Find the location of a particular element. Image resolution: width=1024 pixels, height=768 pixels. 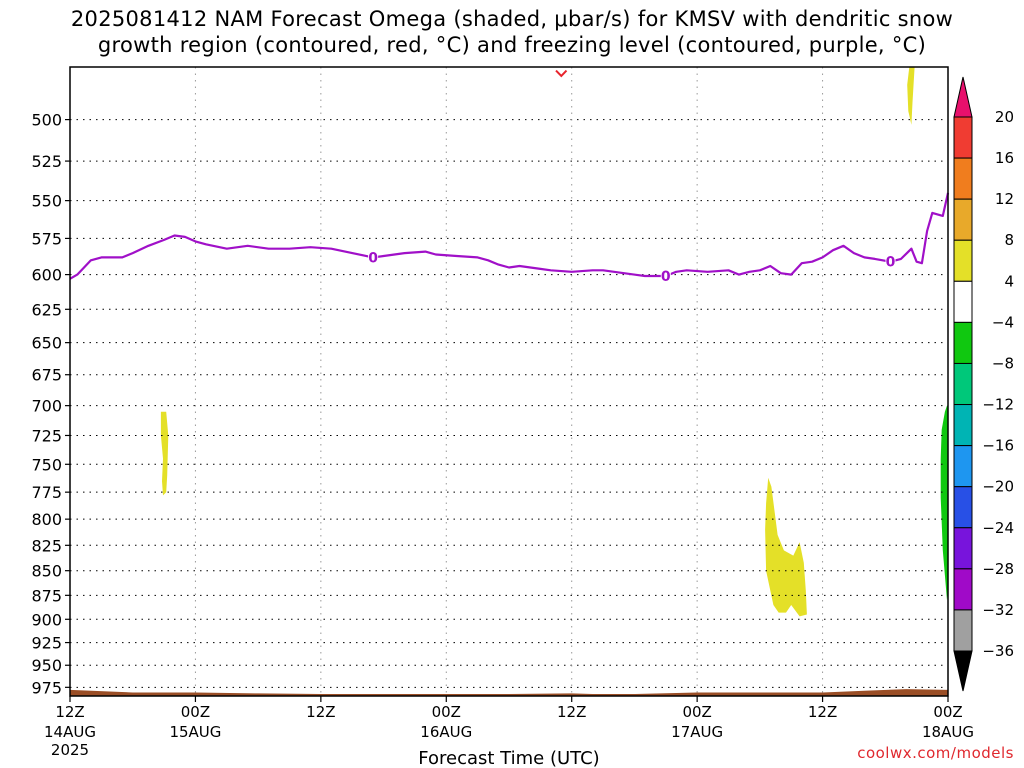

x-tick-label-date: 18AUG is located at coordinates (948, 732).